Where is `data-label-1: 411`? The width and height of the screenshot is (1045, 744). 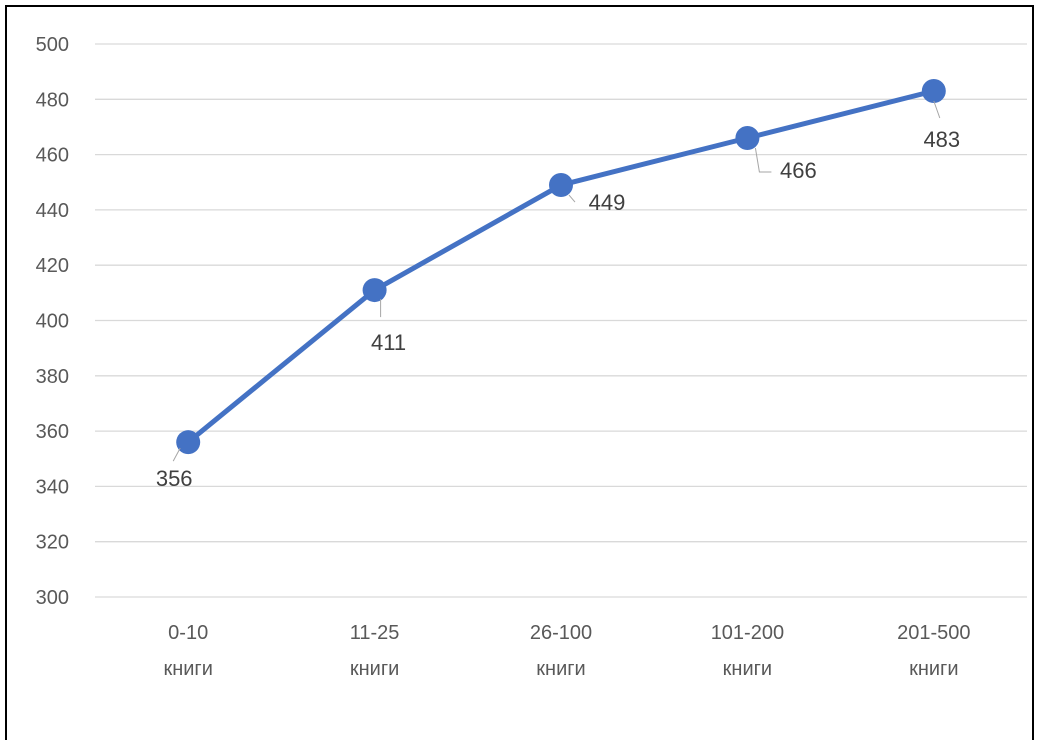
data-label-1: 411 is located at coordinates (388, 342).